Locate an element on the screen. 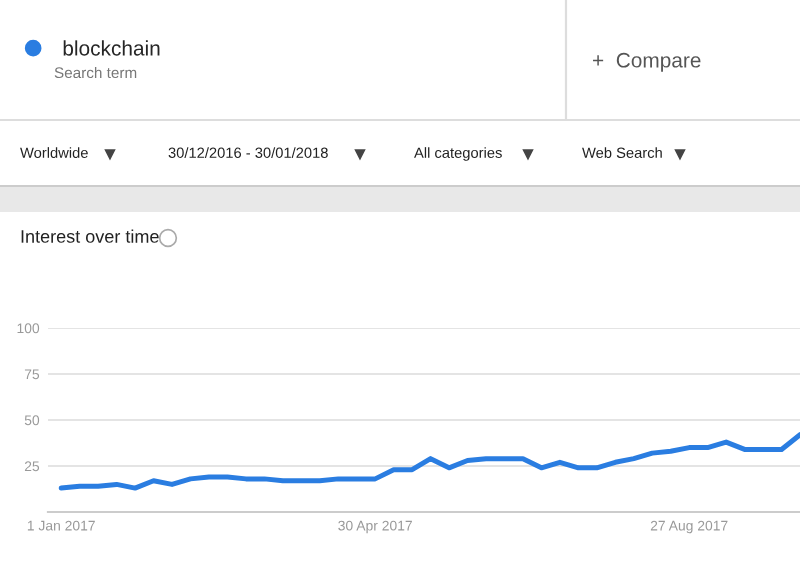  text: + Compare is located at coordinates (647, 62).